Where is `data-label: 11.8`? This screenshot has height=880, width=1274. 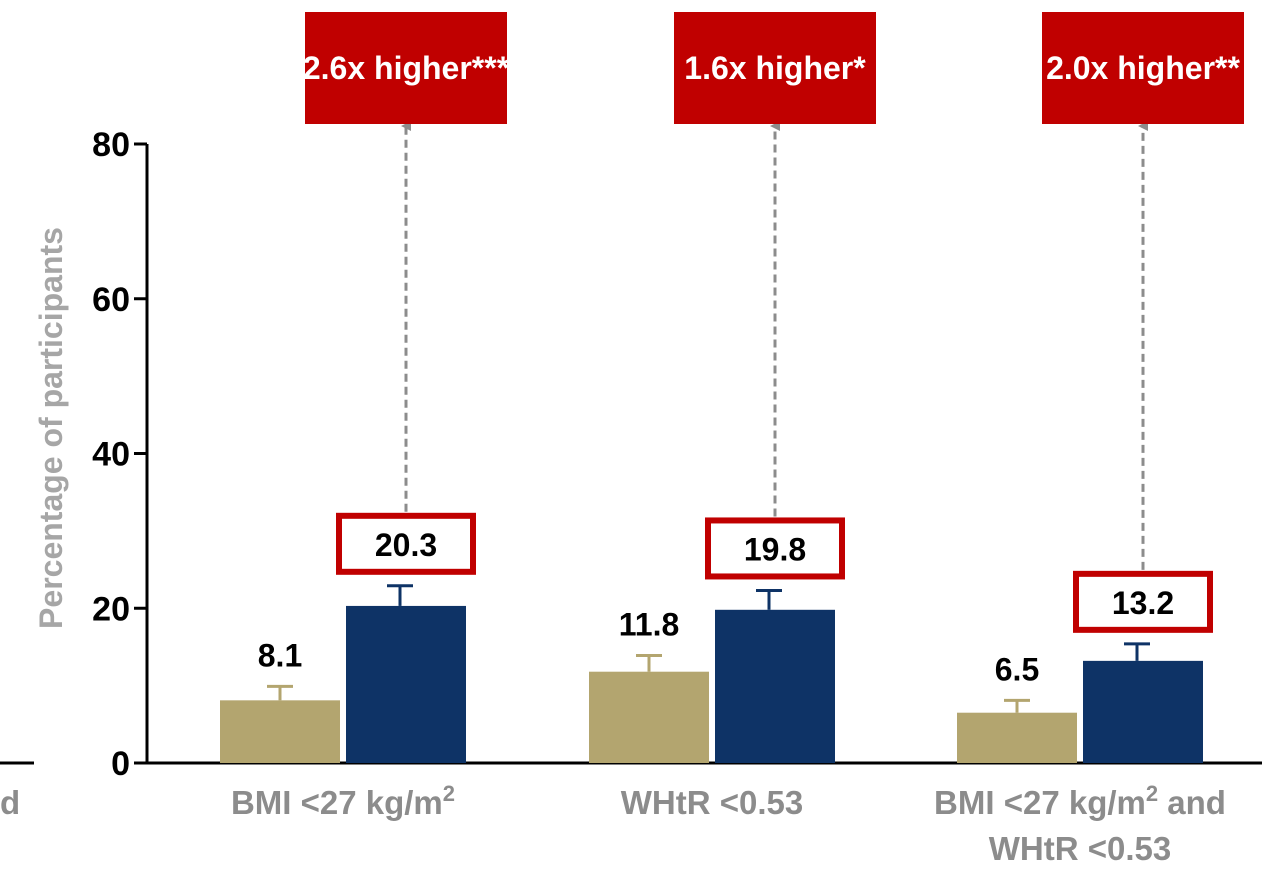 data-label: 11.8 is located at coordinates (649, 624).